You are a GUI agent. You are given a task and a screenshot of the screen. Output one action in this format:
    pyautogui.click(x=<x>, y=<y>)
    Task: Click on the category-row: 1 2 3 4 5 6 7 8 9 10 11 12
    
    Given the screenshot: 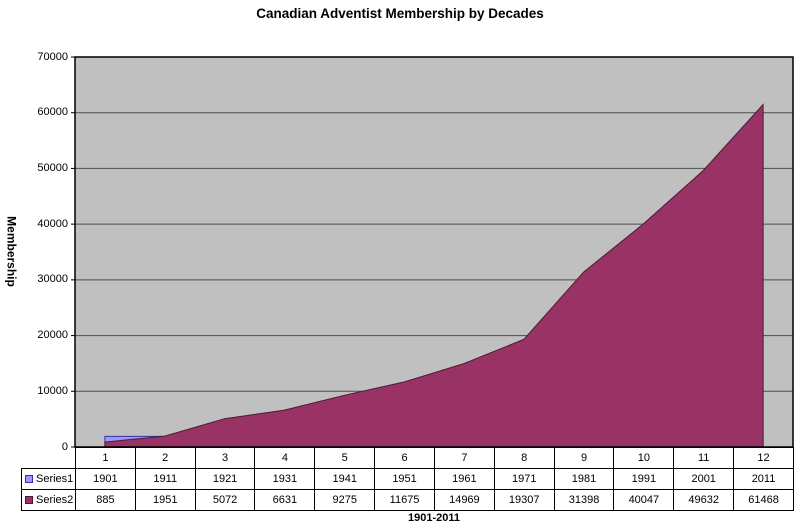 What is the action you would take?
    pyautogui.click(x=408, y=458)
    